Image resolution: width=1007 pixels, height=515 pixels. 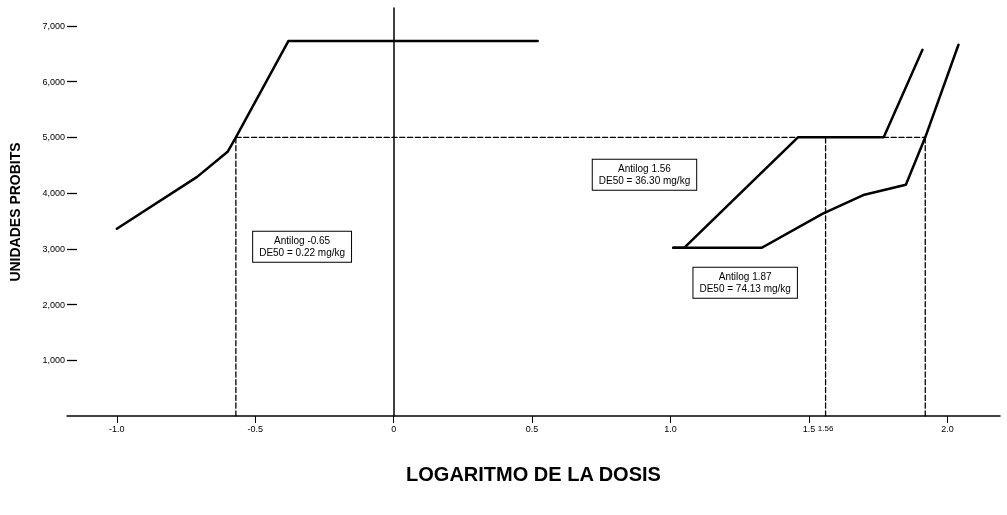 I want to click on annotation: 1.56, so click(x=825, y=428).